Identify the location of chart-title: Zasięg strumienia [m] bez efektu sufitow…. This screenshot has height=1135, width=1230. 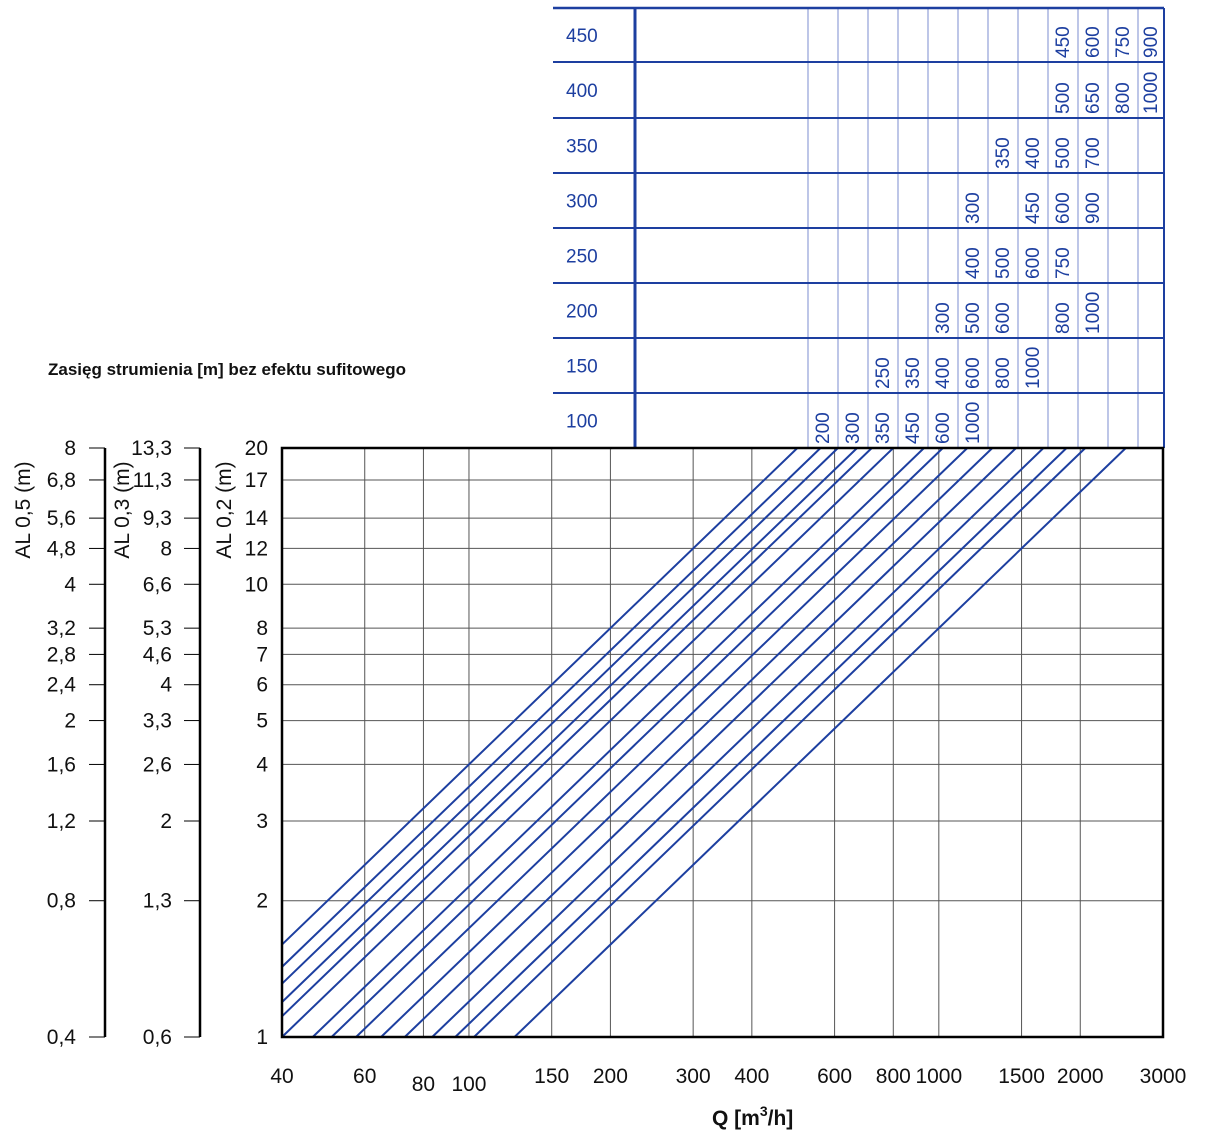
(227, 369).